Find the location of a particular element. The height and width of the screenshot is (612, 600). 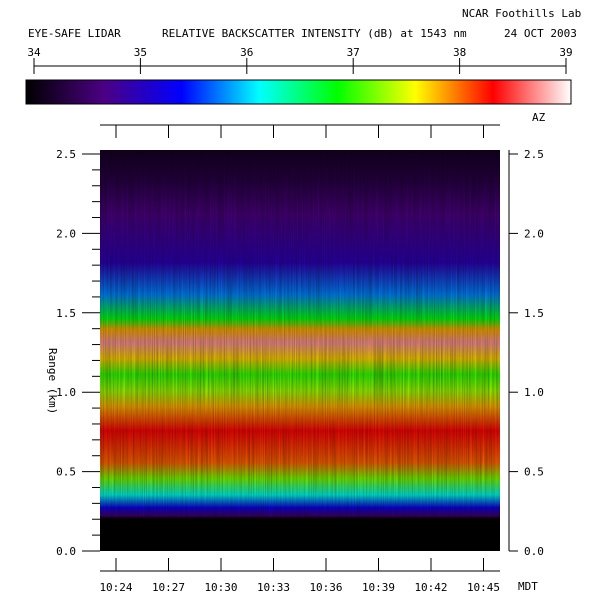

y-tick-label-right: 2.0 is located at coordinates (534, 233).